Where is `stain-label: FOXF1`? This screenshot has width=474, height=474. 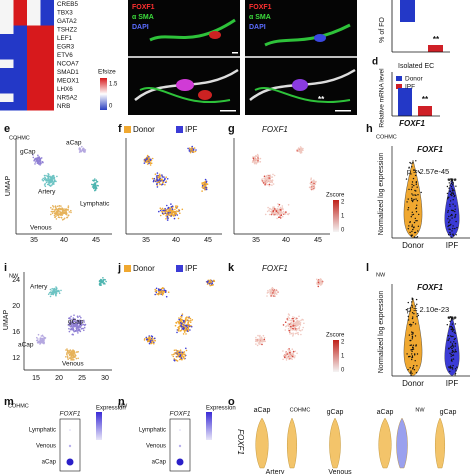
stain-label: FOXF1 is located at coordinates (260, 7).